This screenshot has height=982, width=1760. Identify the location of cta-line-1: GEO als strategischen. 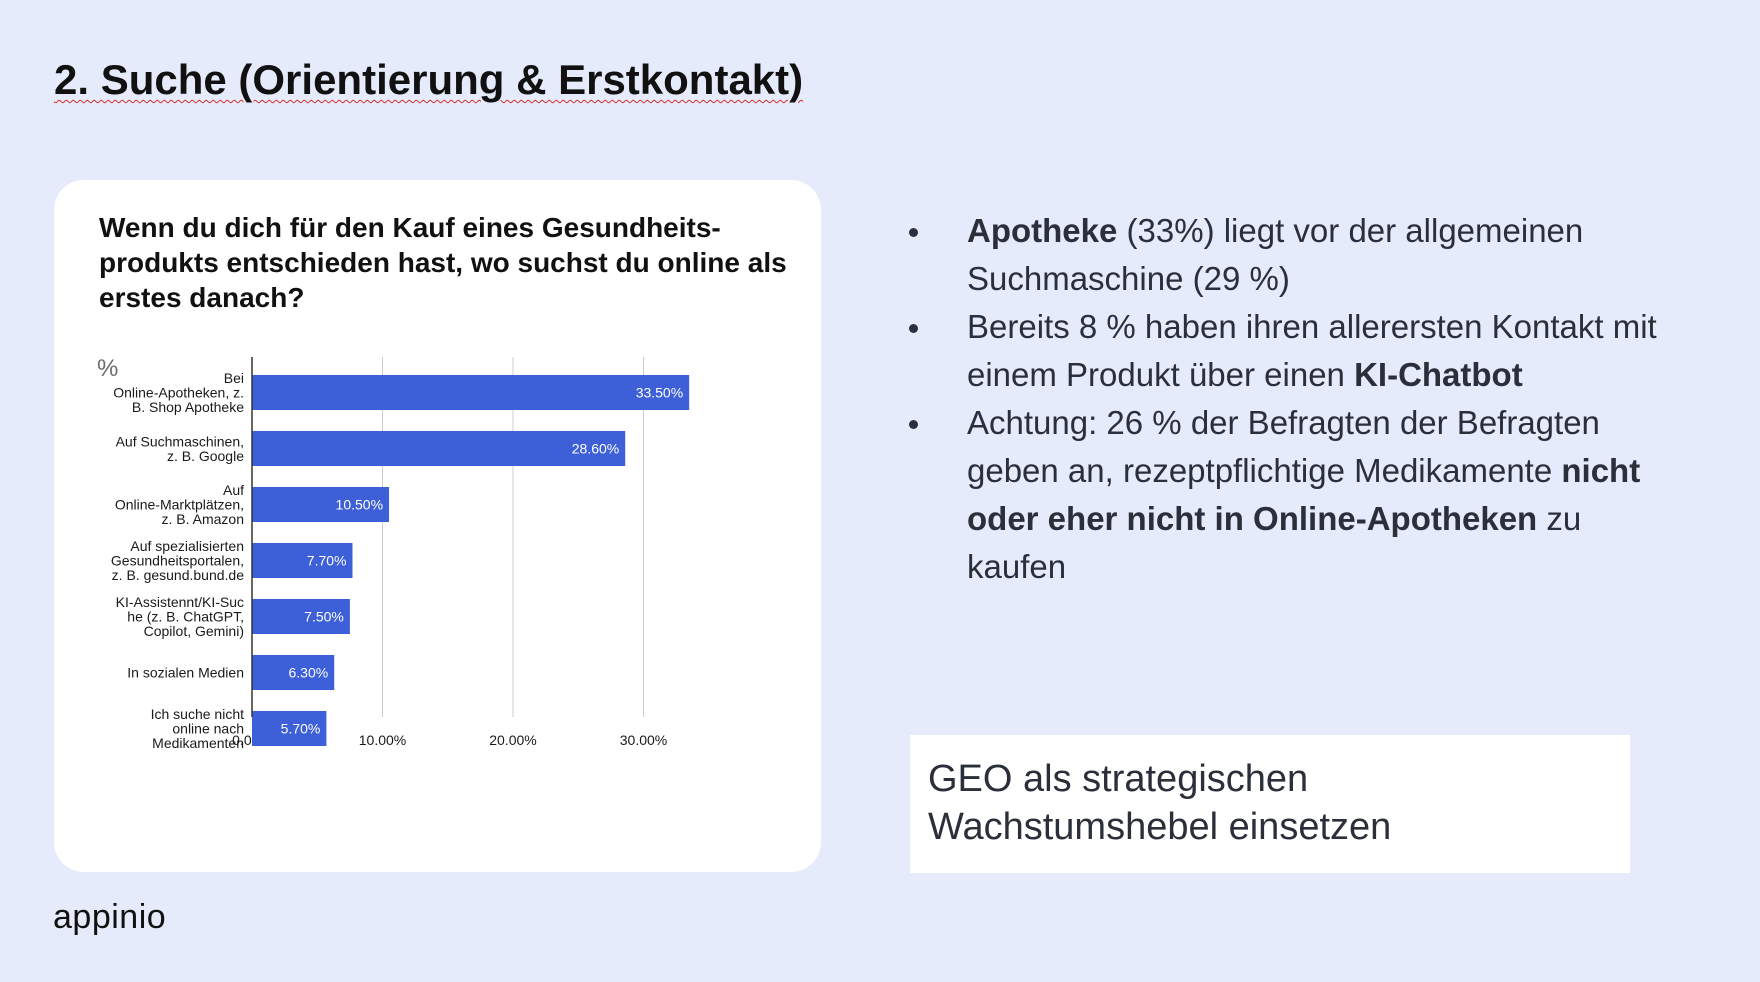
(1118, 779).